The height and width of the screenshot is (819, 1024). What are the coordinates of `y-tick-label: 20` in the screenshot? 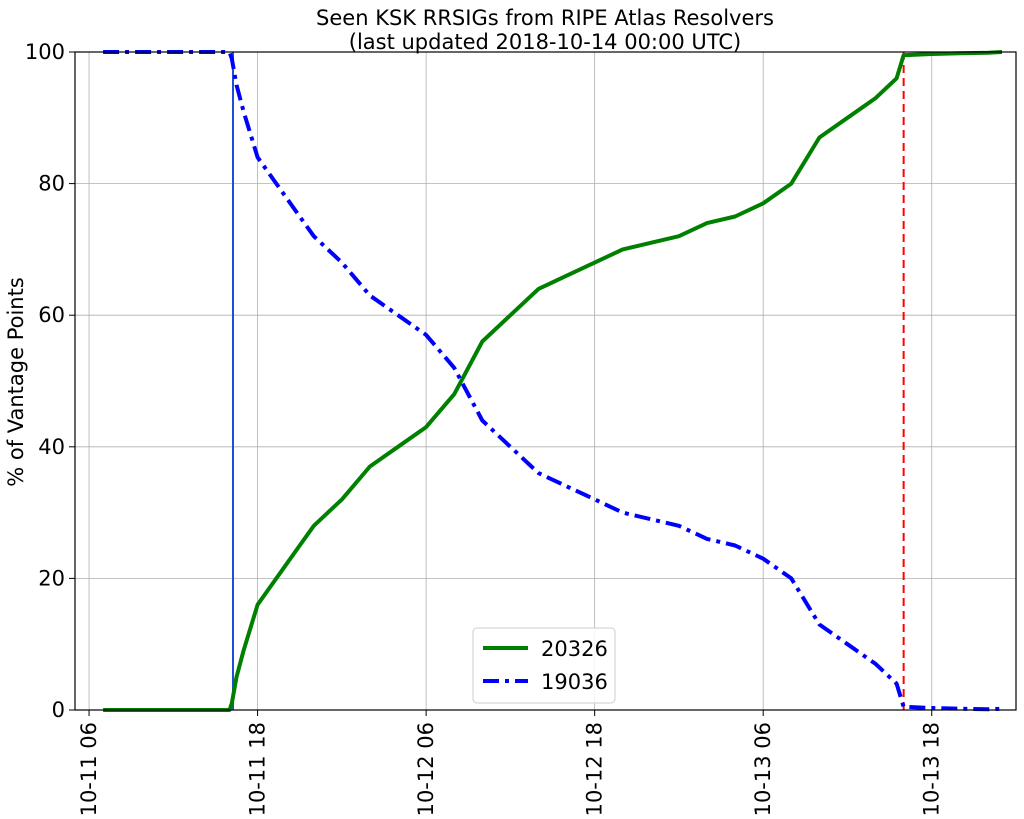 It's located at (51, 578).